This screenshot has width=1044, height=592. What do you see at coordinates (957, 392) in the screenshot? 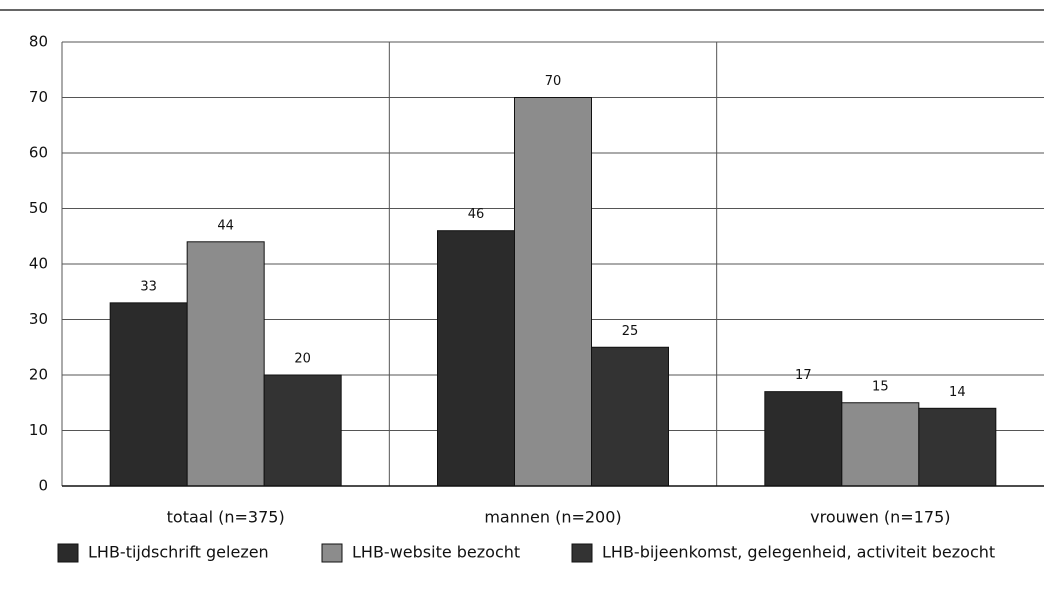
I see `data-label: 14` at bounding box center [957, 392].